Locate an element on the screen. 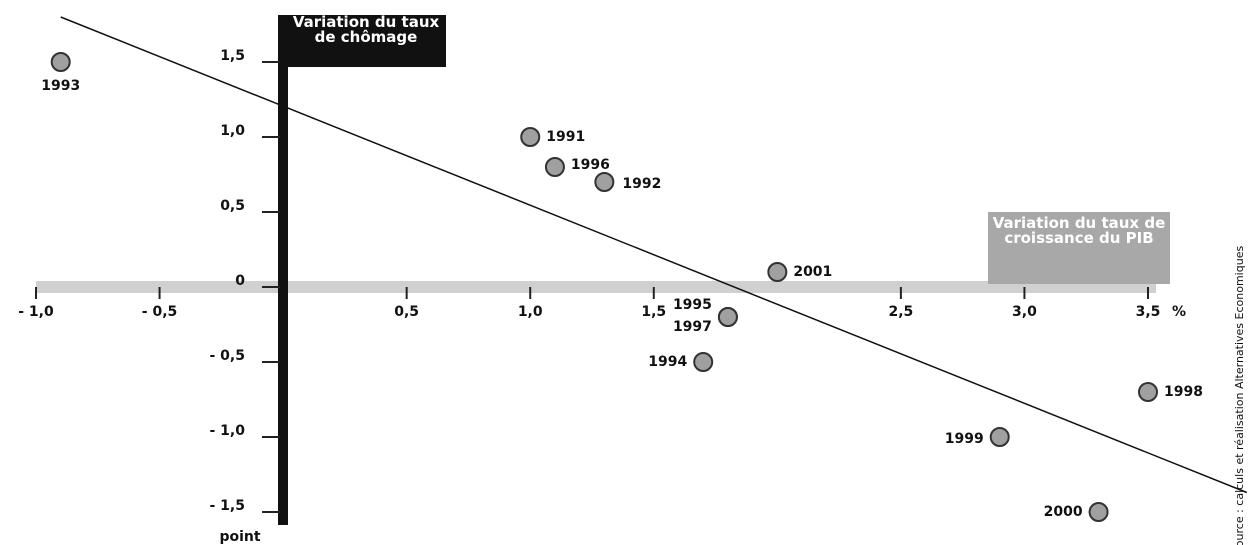  y-tick-label: - 0,5 is located at coordinates (228, 356).